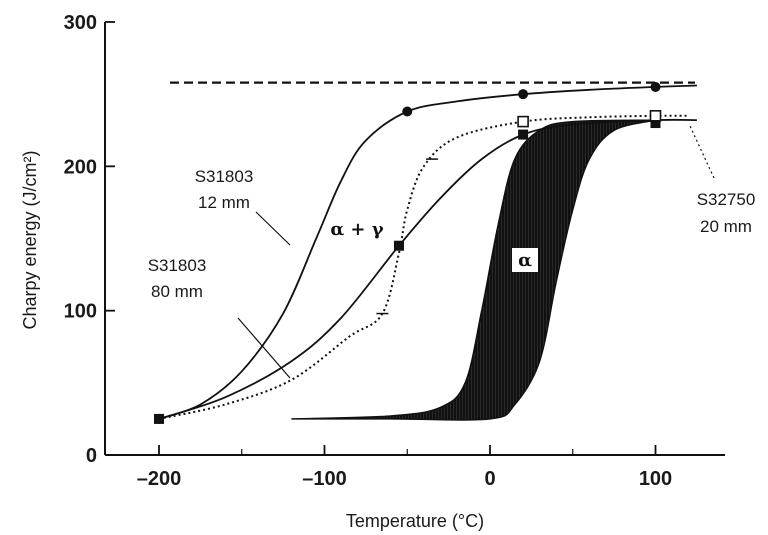 The height and width of the screenshot is (535, 768). I want to click on label-s31803-12mm-size: 12 mm, so click(224, 202).